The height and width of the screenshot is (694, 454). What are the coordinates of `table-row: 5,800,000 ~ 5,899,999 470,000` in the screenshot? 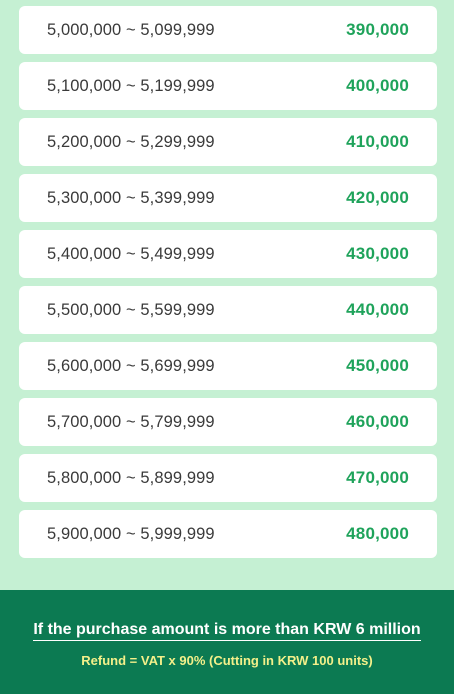 It's located at (228, 478).